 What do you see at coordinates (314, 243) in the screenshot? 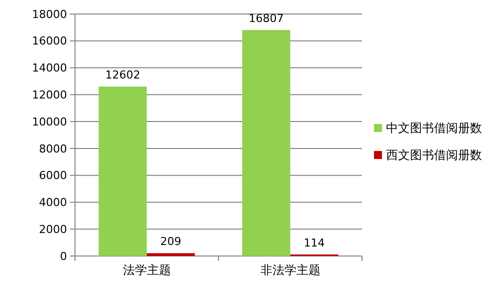
I see `data-label: 114` at bounding box center [314, 243].